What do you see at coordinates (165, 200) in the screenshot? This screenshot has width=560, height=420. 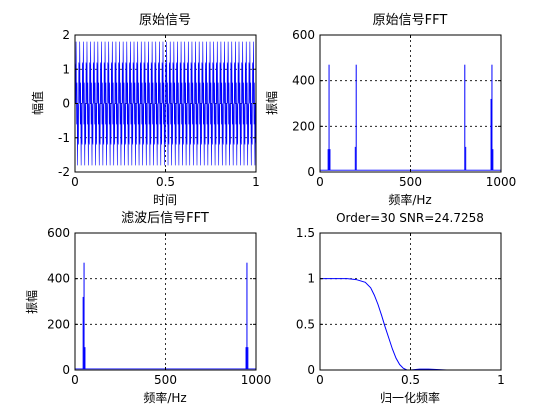 I see `panel-1-xlabel: 时间` at bounding box center [165, 200].